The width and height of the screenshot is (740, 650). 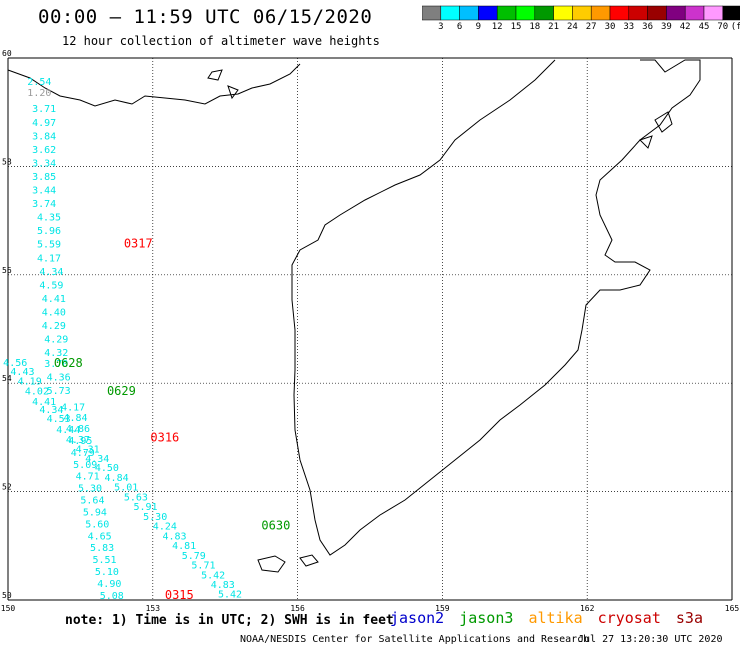 What do you see at coordinates (85, 465) in the screenshot?
I see `wave-height-value: 5.09` at bounding box center [85, 465].